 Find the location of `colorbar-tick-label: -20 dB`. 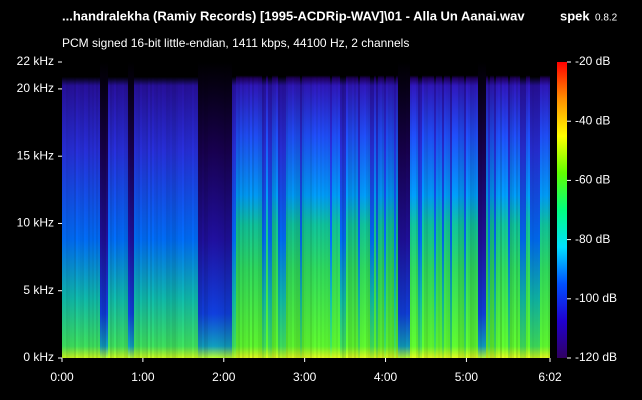

colorbar-tick-label: -20 dB is located at coordinates (592, 61).